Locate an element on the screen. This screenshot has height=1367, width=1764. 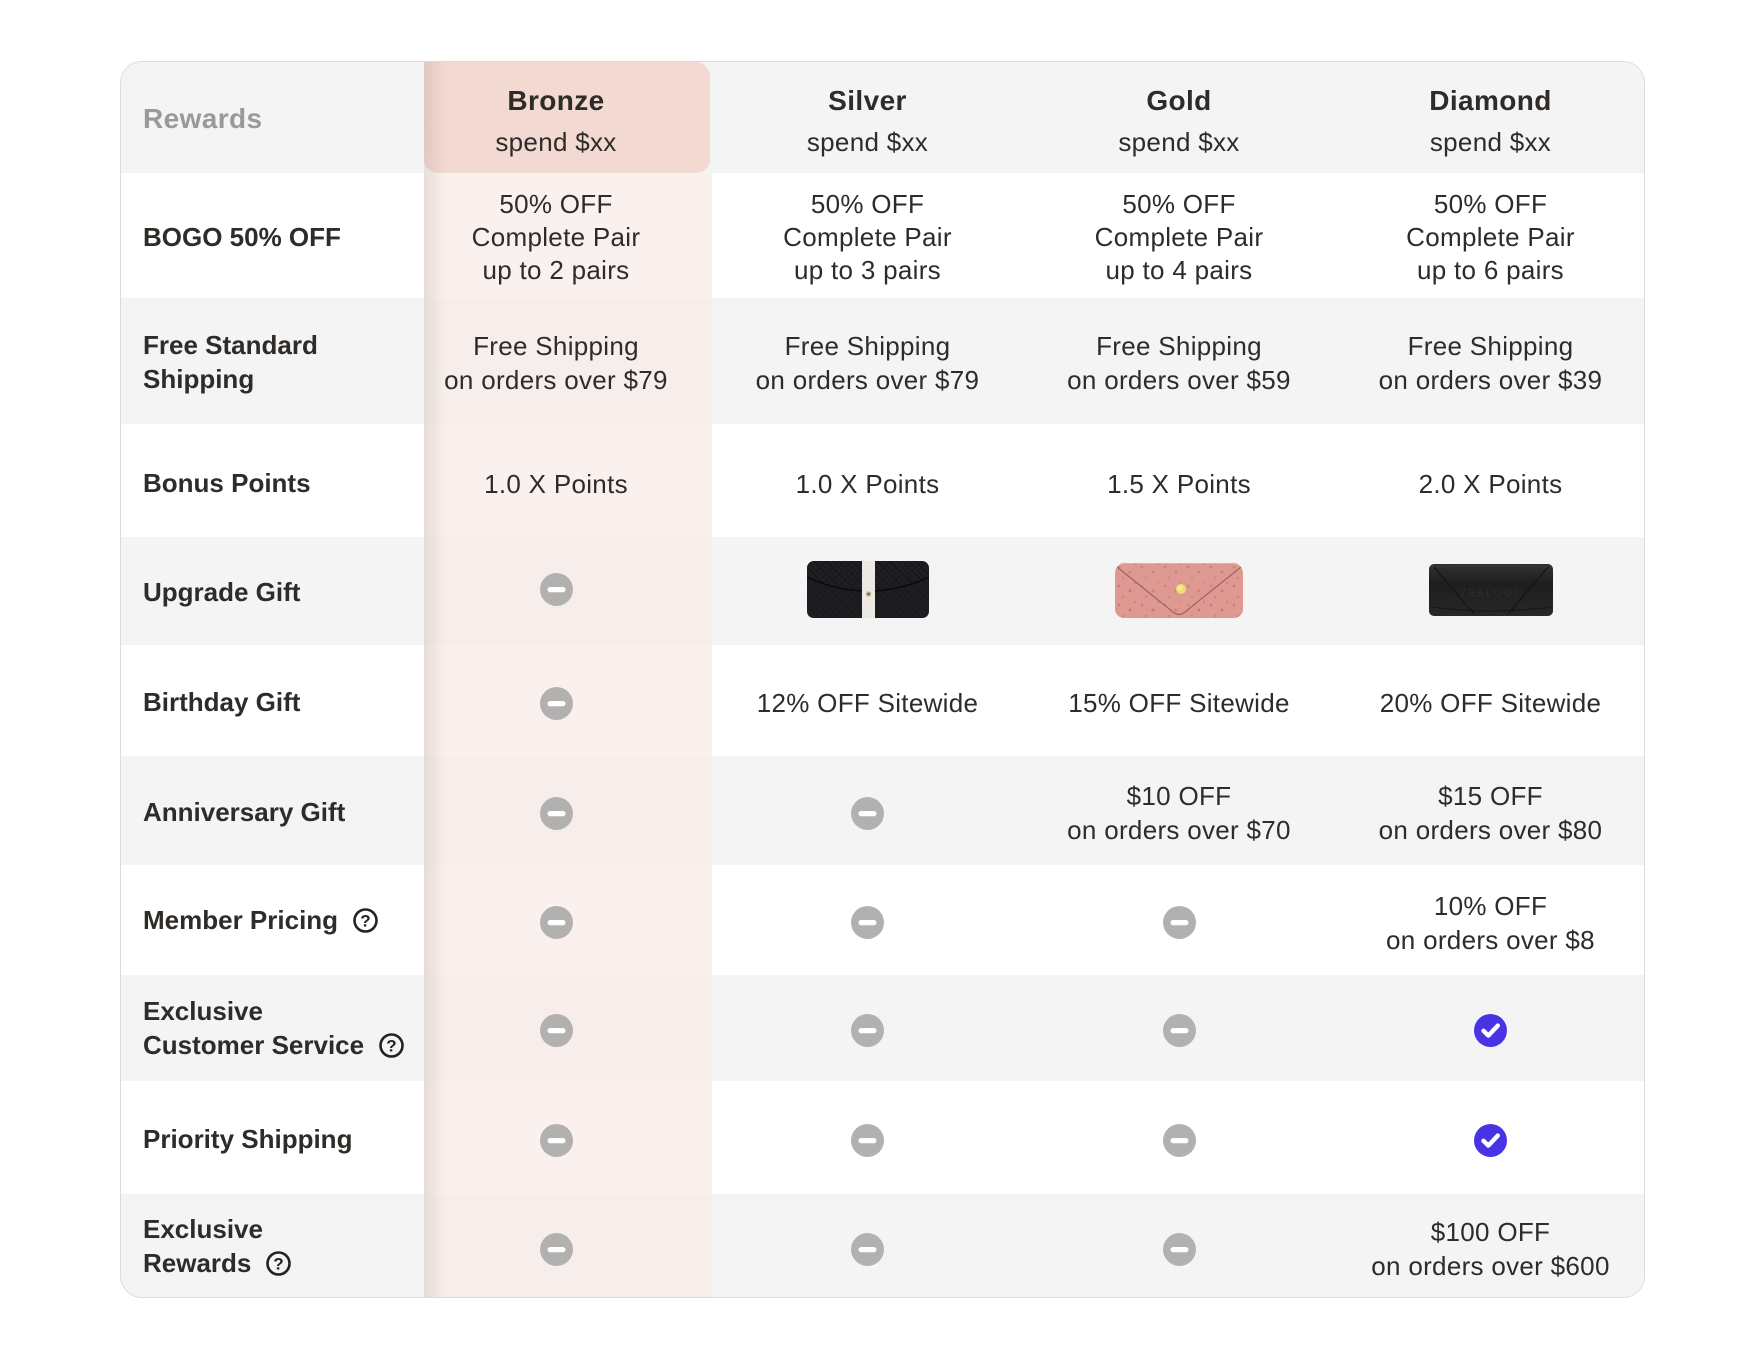
svg-text: ZEELOOL is located at coordinates (1491, 593).